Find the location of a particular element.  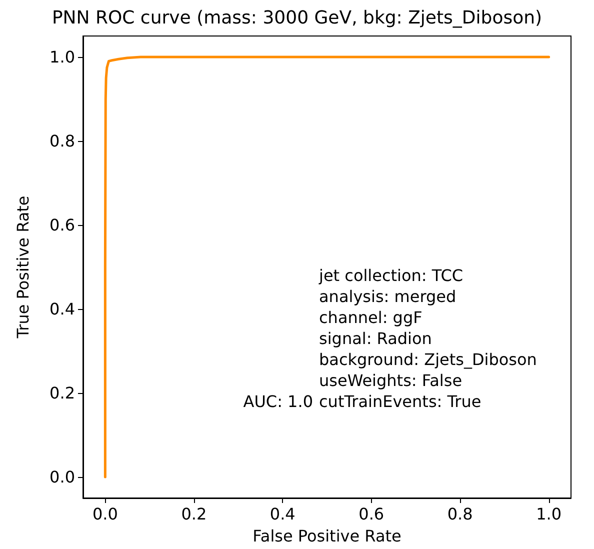

x-tick-label: 0.2 is located at coordinates (194, 514).